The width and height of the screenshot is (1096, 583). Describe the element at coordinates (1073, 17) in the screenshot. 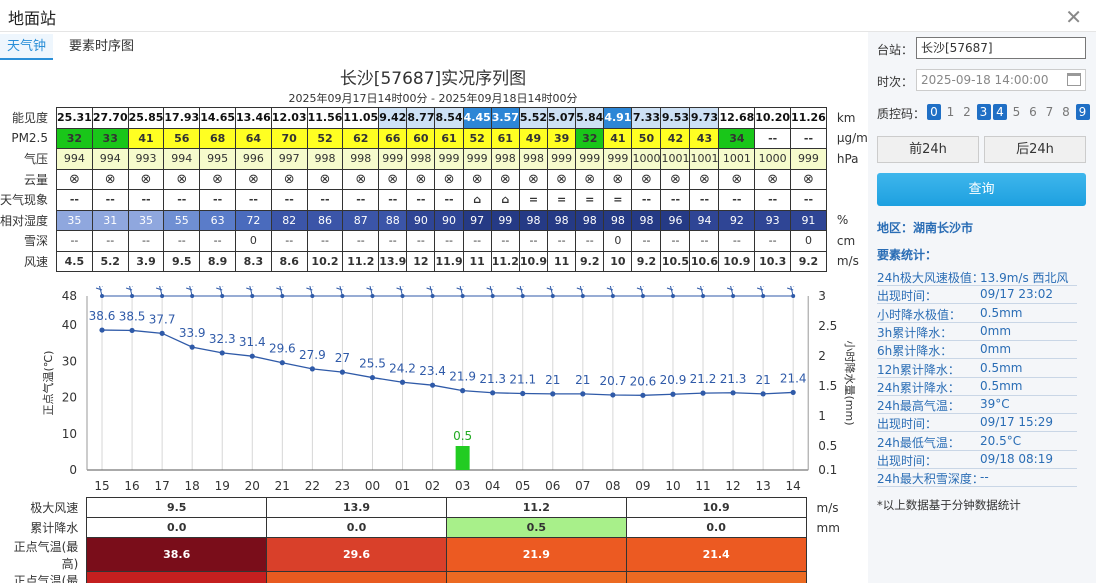

I see `close-icon: ✕` at that location.